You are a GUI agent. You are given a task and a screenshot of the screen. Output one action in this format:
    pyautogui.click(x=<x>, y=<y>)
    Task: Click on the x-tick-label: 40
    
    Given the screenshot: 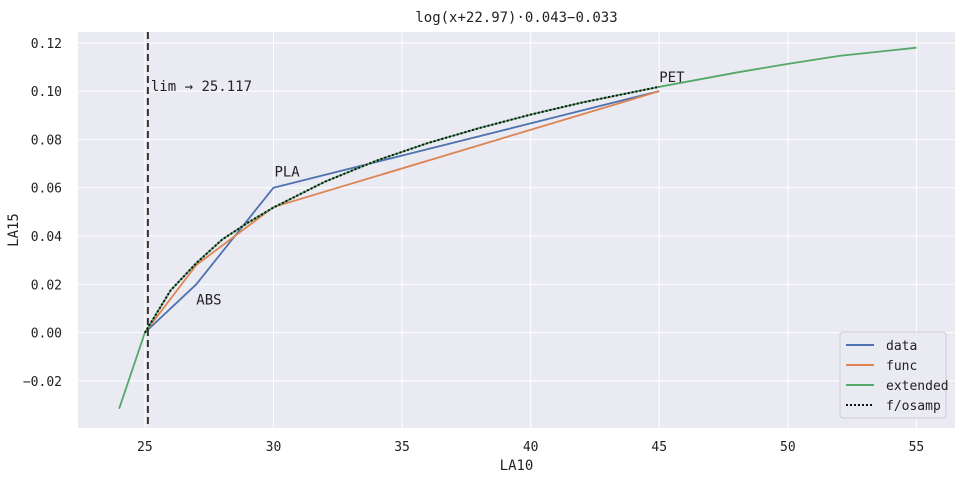 What is the action you would take?
    pyautogui.click(x=531, y=447)
    